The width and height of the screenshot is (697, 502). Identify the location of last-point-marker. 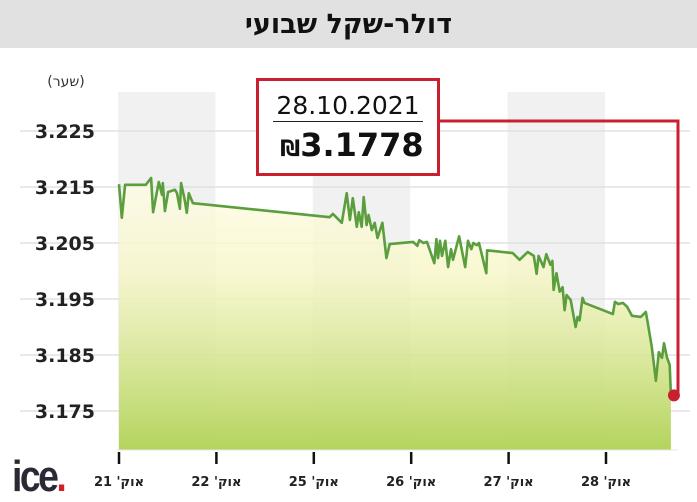
(673, 395).